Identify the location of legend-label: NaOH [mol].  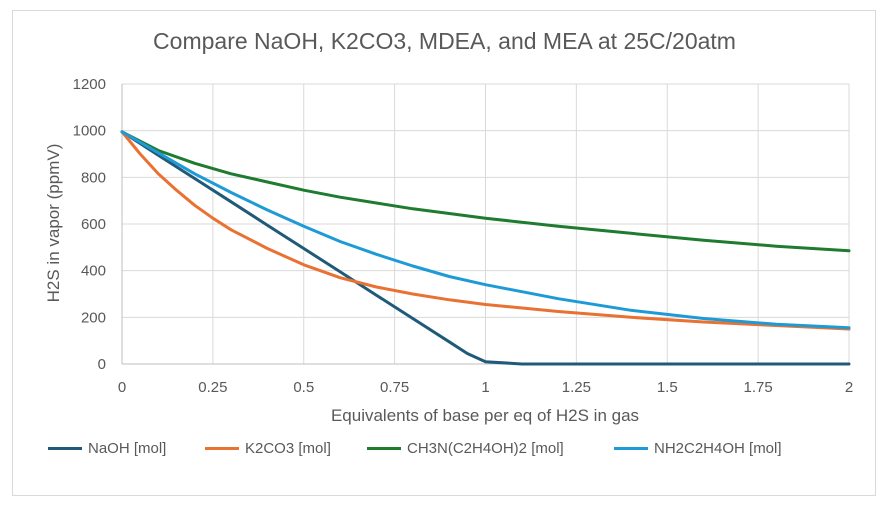
(127, 448).